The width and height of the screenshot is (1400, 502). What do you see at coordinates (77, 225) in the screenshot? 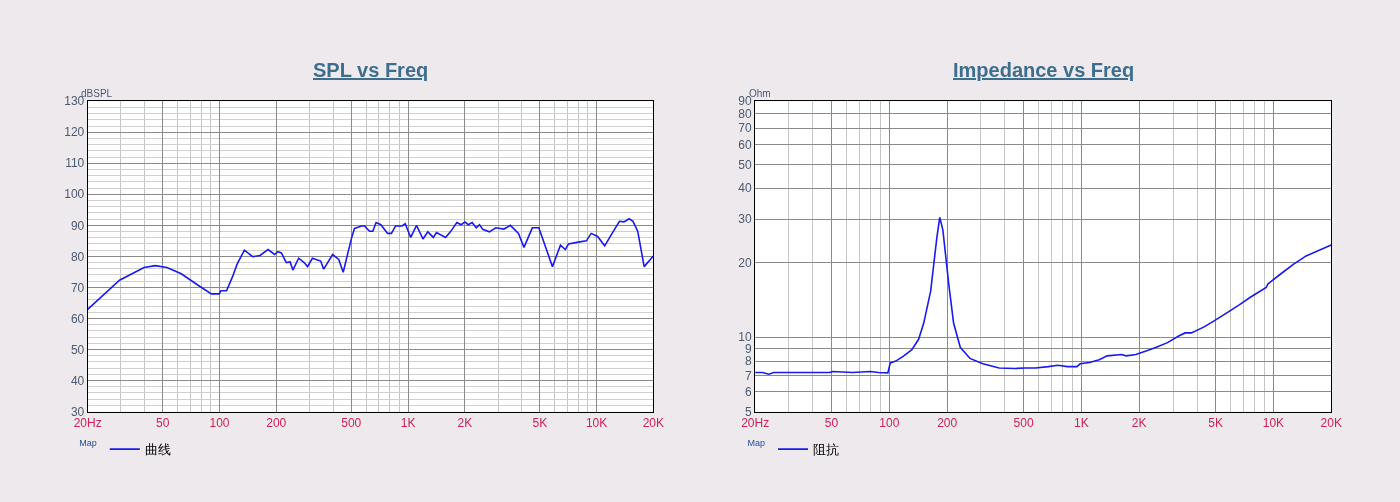
I see `y-tick-label: 90` at bounding box center [77, 225].